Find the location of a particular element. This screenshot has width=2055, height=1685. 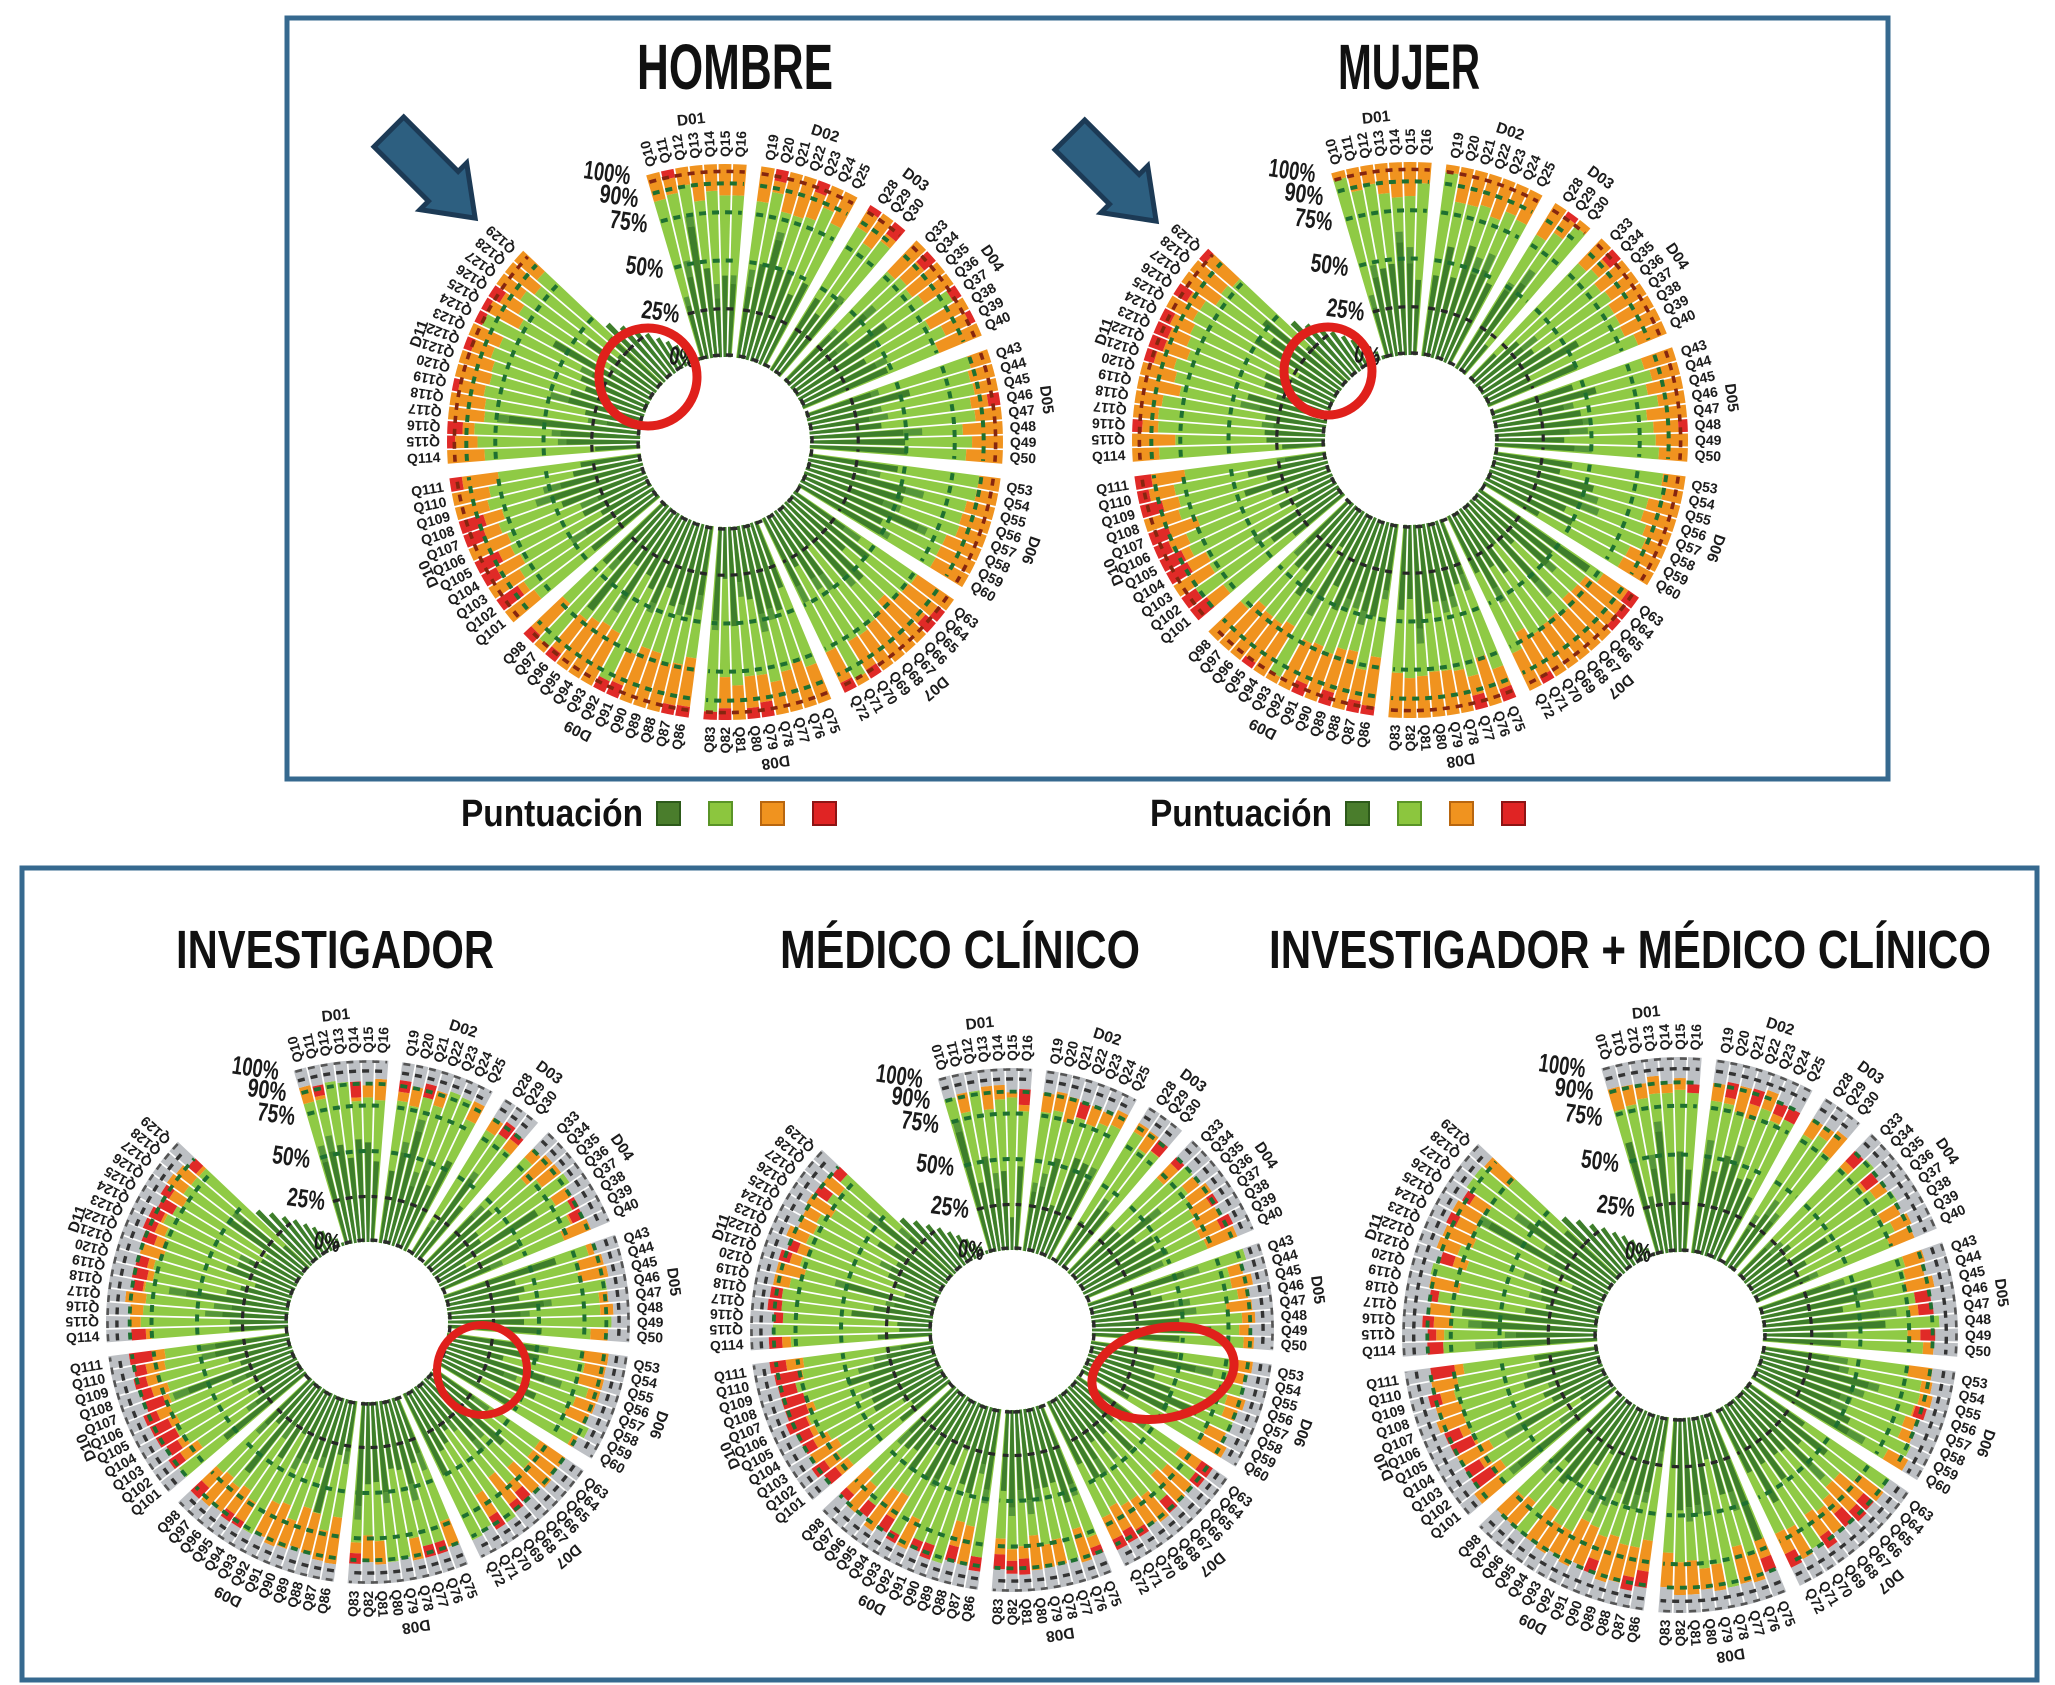

svg-text: Q87 is located at coordinates (309, 1597).